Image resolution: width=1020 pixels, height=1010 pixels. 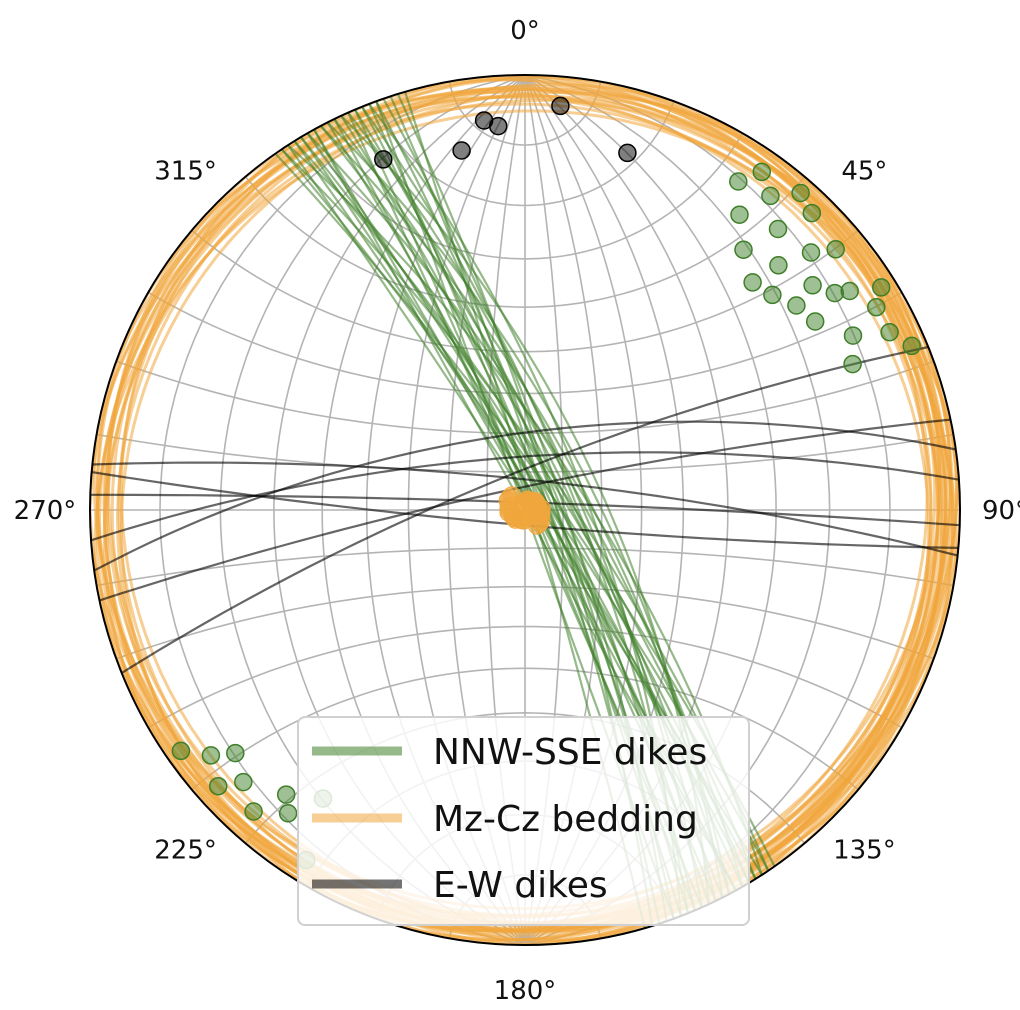 What do you see at coordinates (45, 511) in the screenshot?
I see `azimuth-tick-label: 270°` at bounding box center [45, 511].